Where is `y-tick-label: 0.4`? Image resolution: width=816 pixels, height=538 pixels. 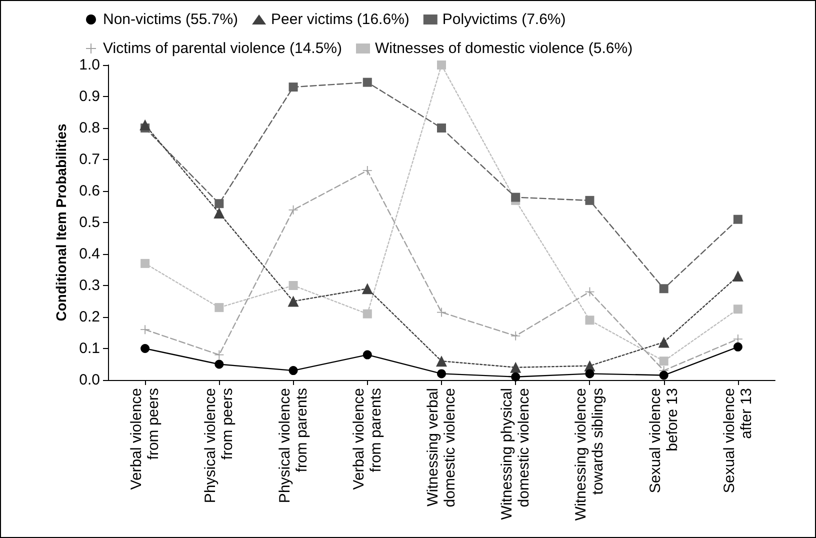
y-tick-label: 0.4 is located at coordinates (89, 254).